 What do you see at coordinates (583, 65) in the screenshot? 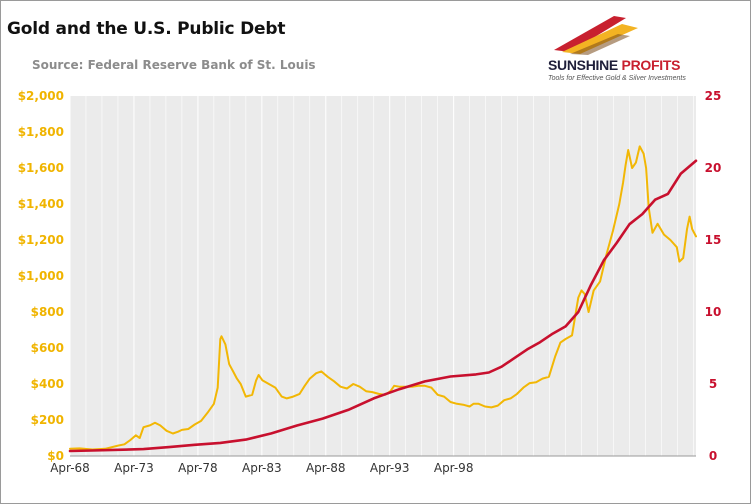
I see `logo-name-part1: SUNSHINE` at bounding box center [583, 65].